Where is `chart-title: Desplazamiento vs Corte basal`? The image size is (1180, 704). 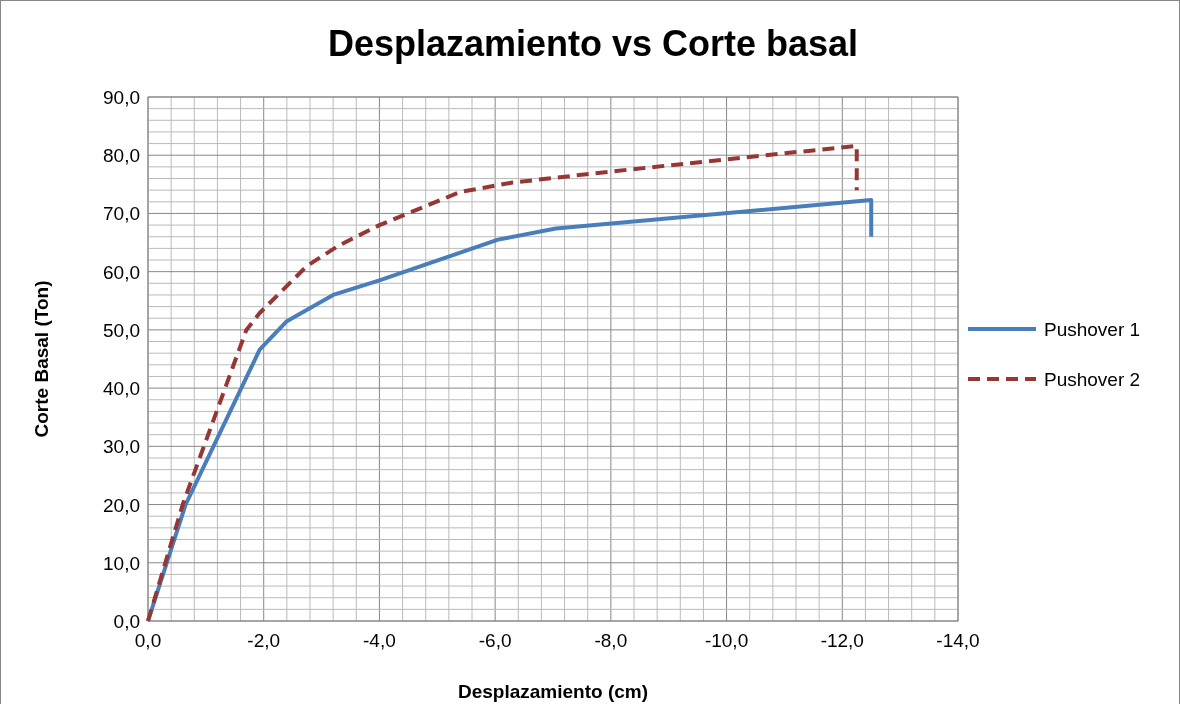 chart-title: Desplazamiento vs Corte basal is located at coordinates (593, 43).